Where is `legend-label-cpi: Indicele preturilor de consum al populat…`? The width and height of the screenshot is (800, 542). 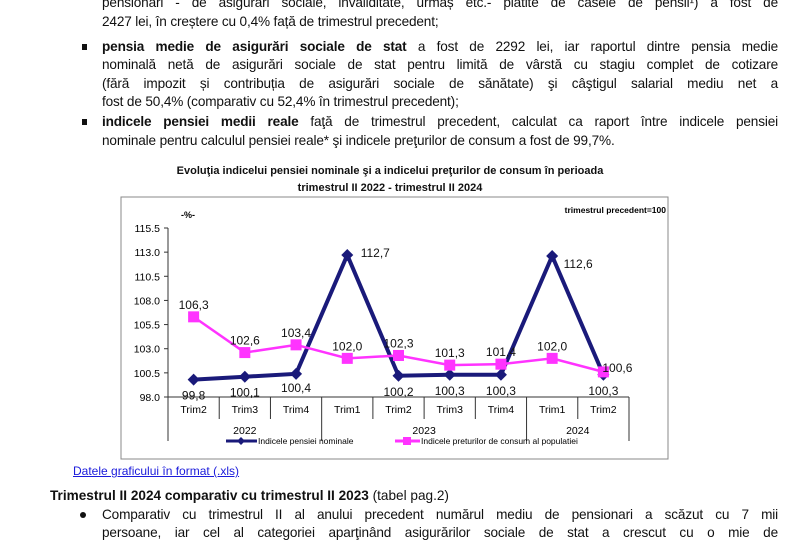 legend-label-cpi: Indicele preturilor de consum al populat… is located at coordinates (499, 441).